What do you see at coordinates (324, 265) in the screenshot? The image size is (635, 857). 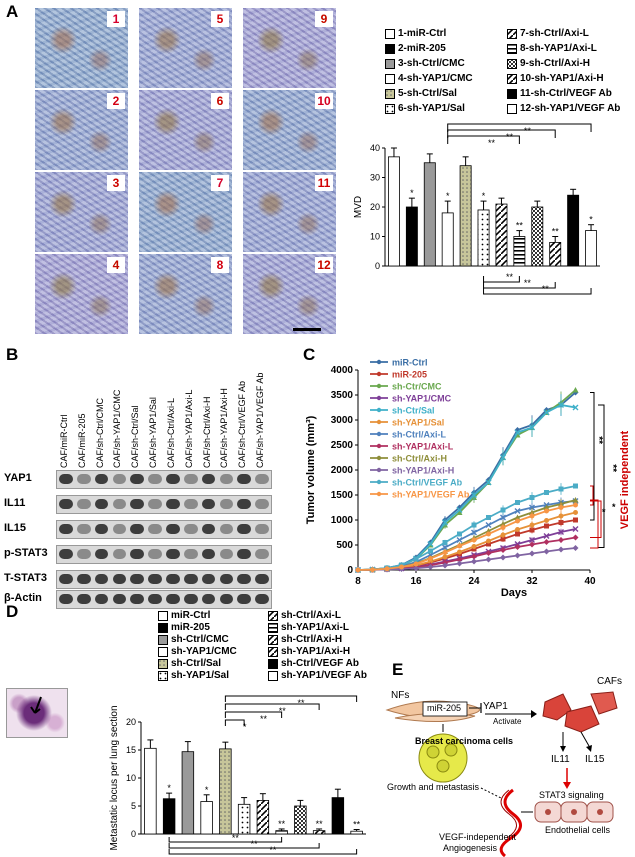 I see `tile-number: 12` at bounding box center [324, 265].